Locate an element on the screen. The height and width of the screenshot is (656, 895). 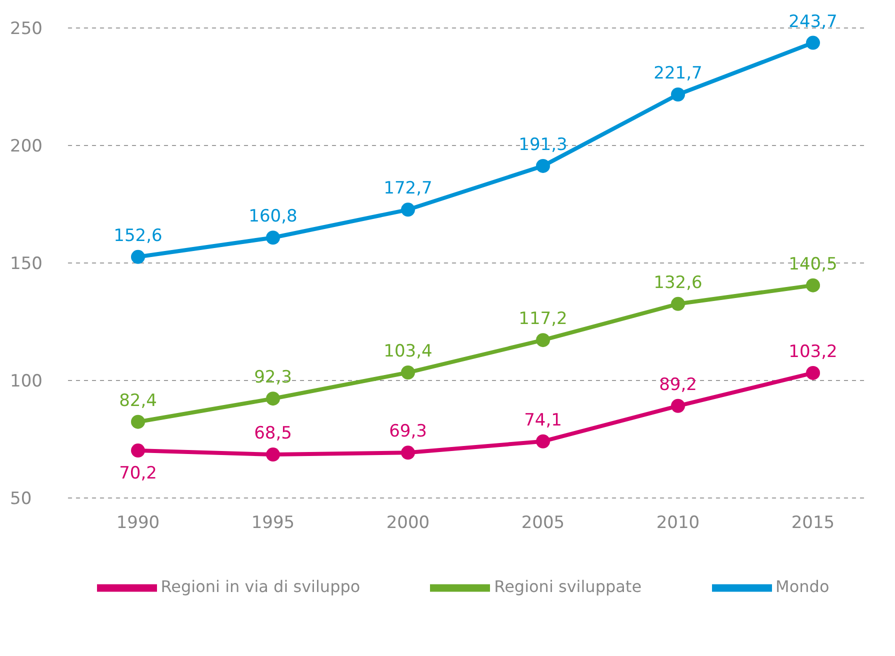
data-label: 103,4 is located at coordinates (408, 352).